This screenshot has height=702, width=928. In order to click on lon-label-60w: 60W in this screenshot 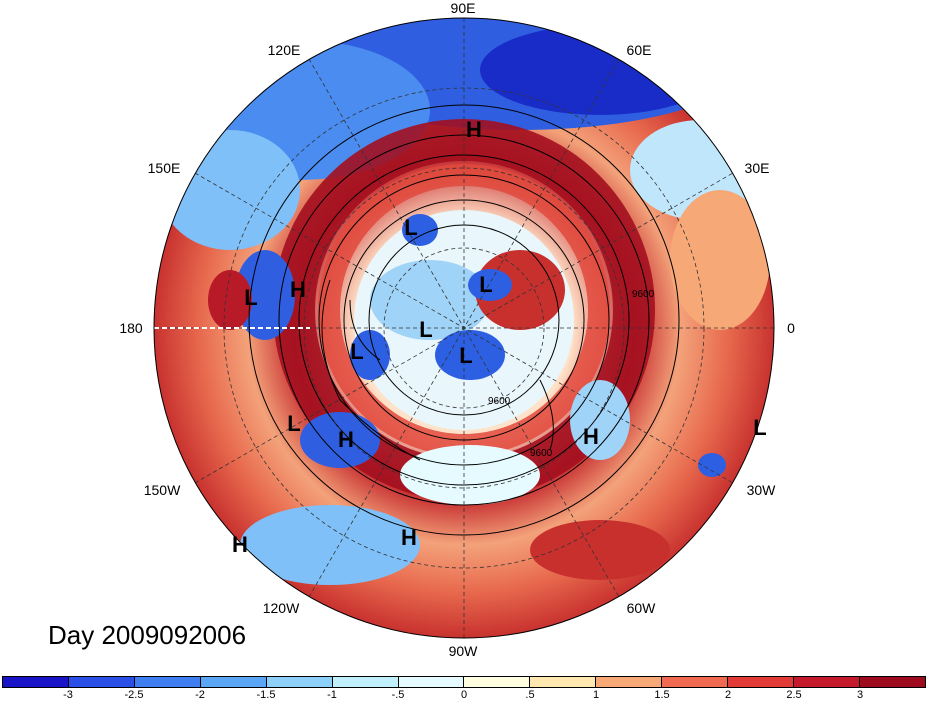, I will do `click(641, 608)`.